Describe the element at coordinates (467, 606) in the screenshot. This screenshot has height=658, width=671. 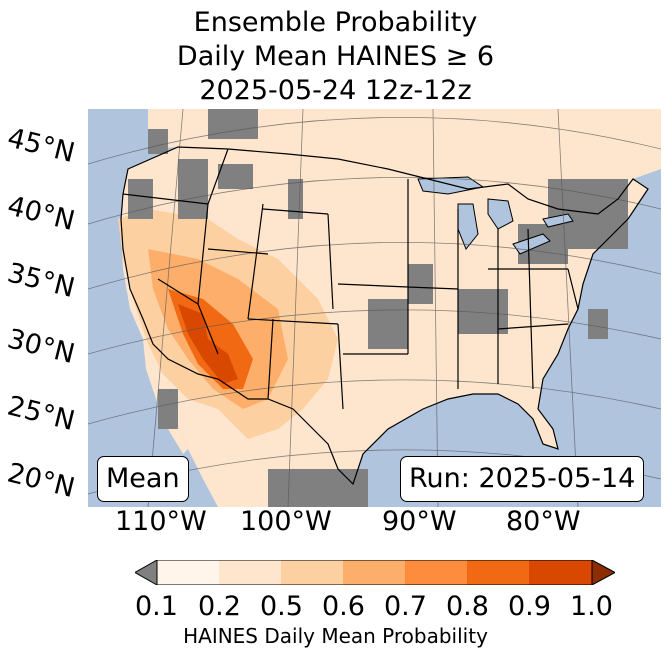
I see `colorbar-tick-0.8: 0.8` at that location.